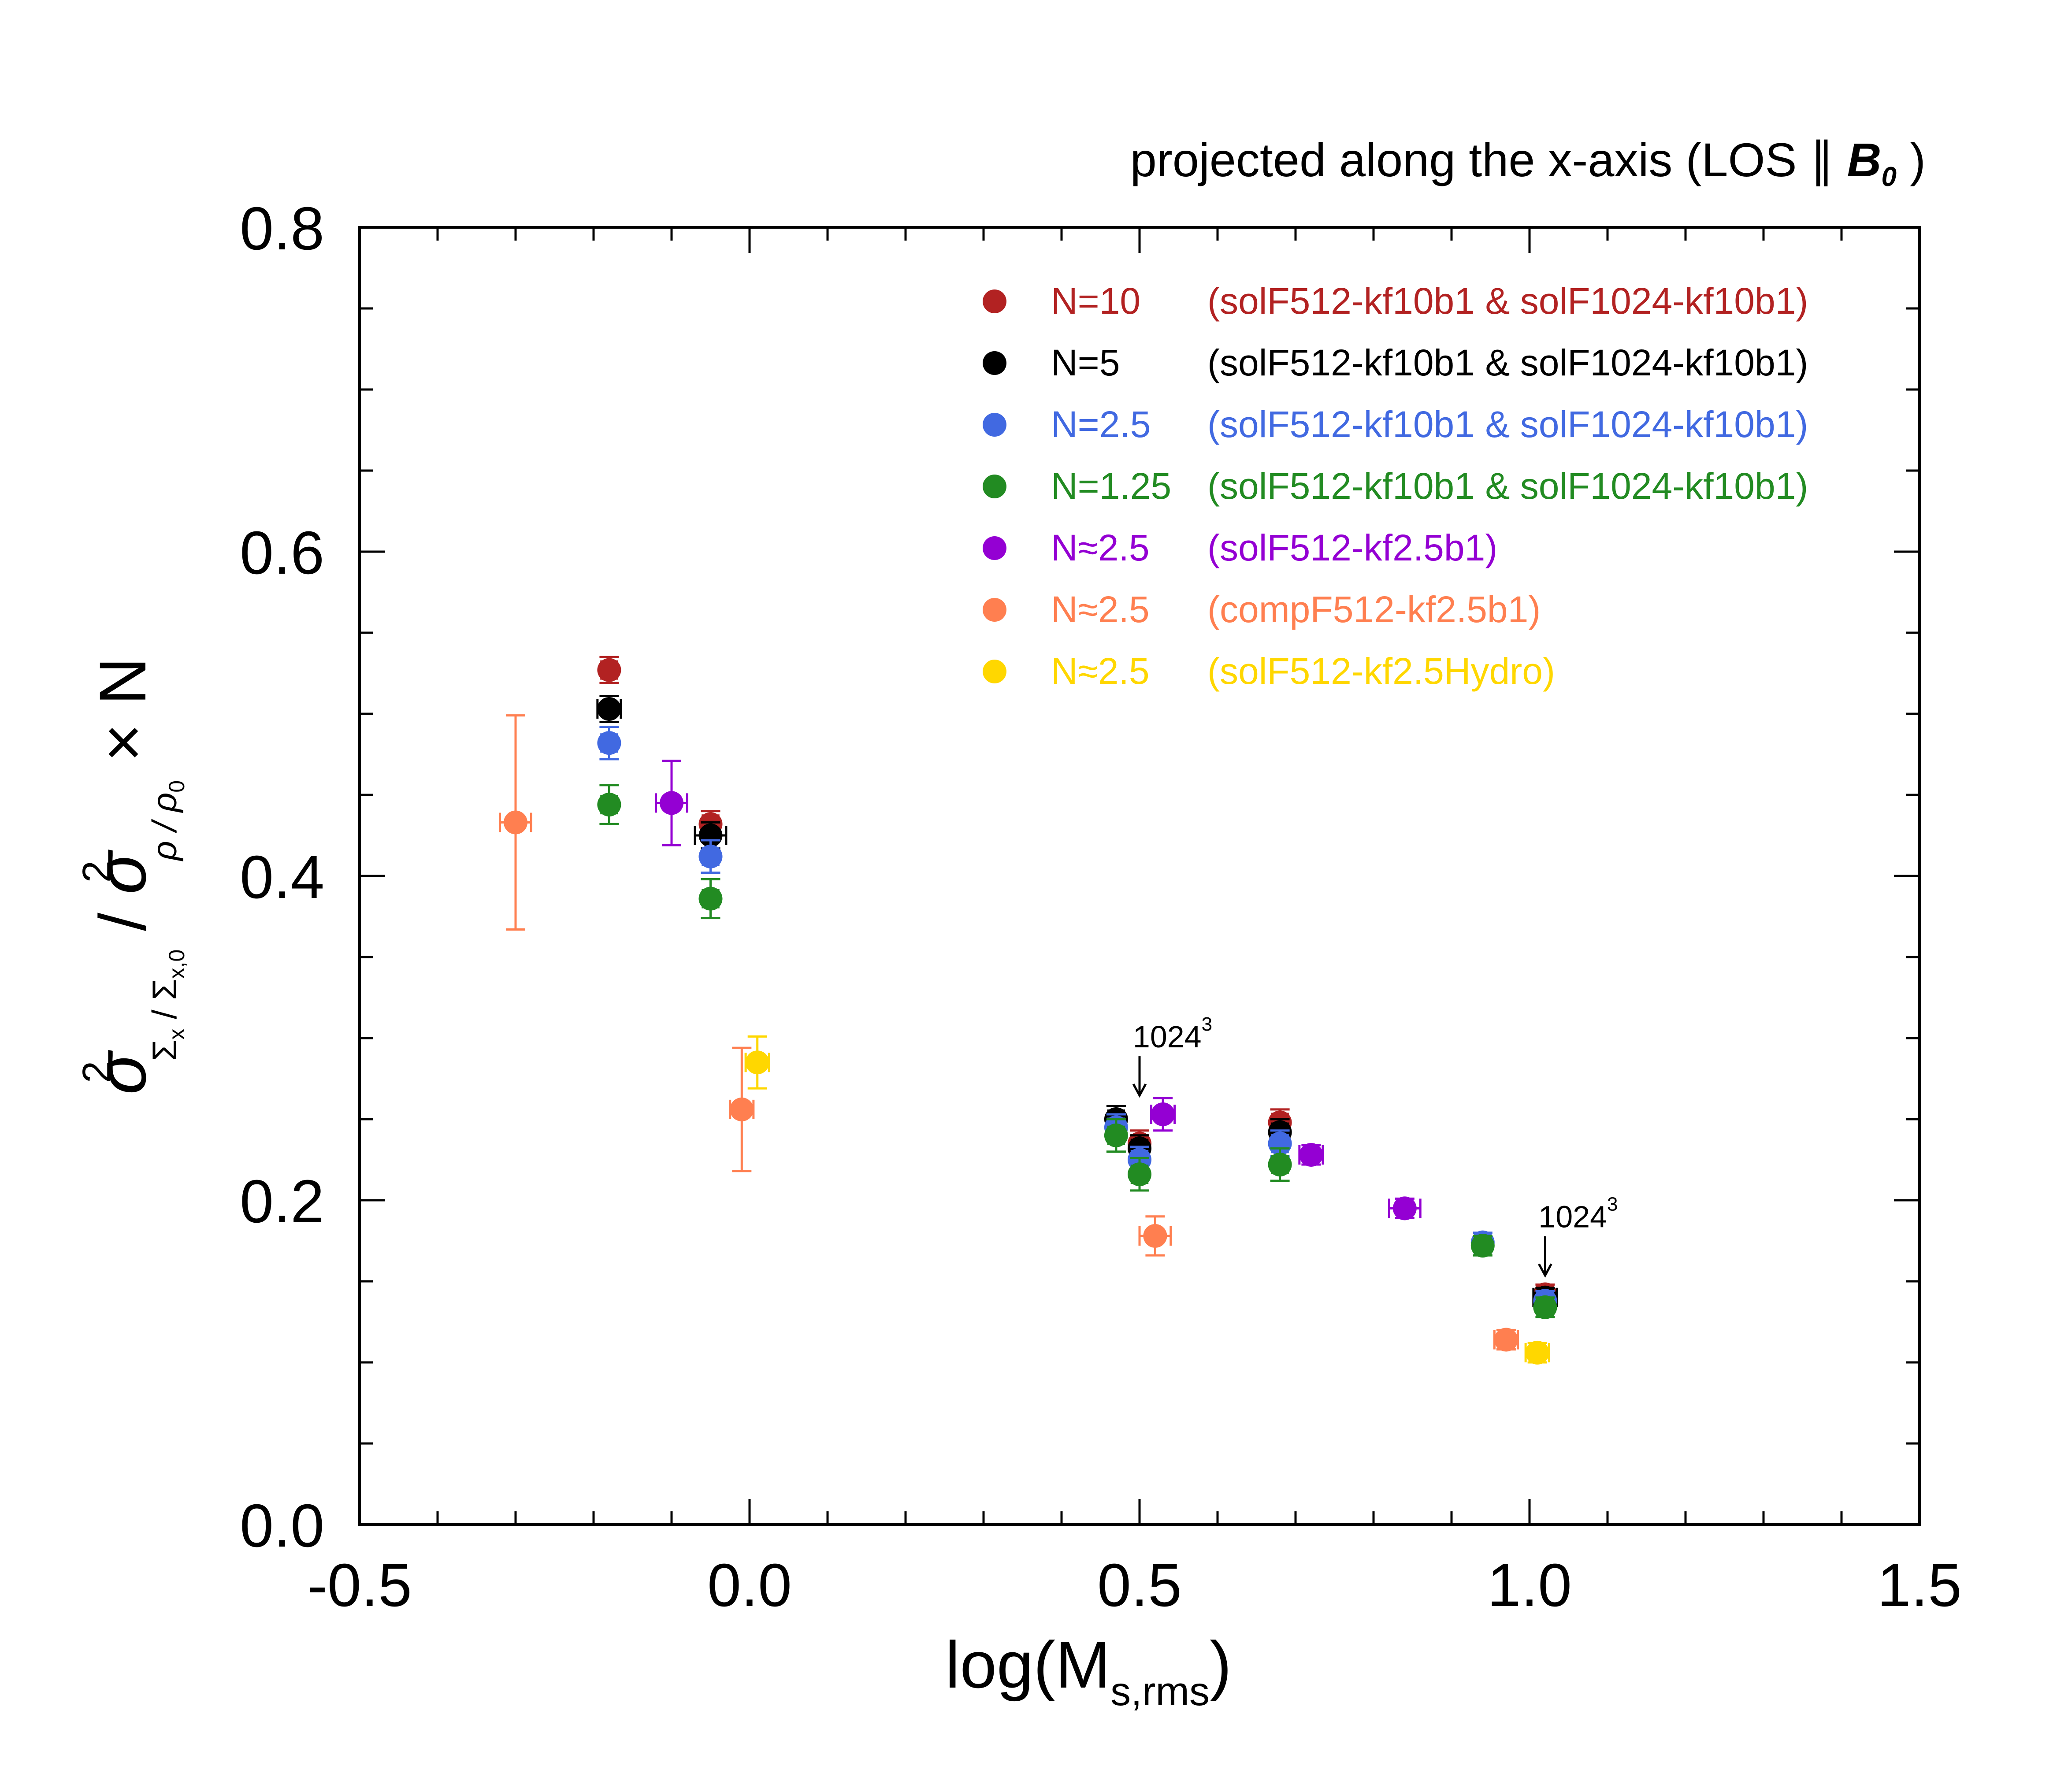  I want to click on x-tick-label: 1.0, so click(1530, 1585).